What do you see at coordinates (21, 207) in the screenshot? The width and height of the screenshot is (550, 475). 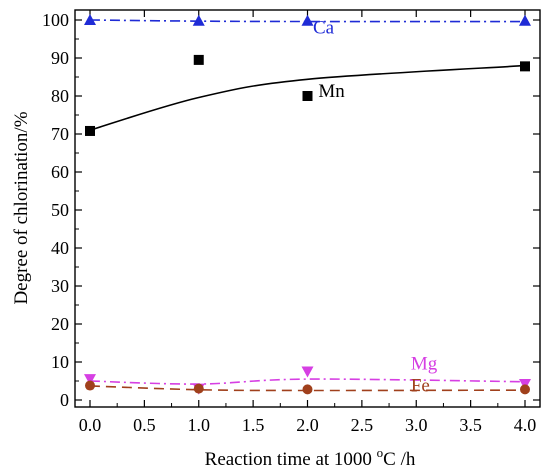 I see `y-axis-label: Degree of chlorination/%` at bounding box center [21, 207].